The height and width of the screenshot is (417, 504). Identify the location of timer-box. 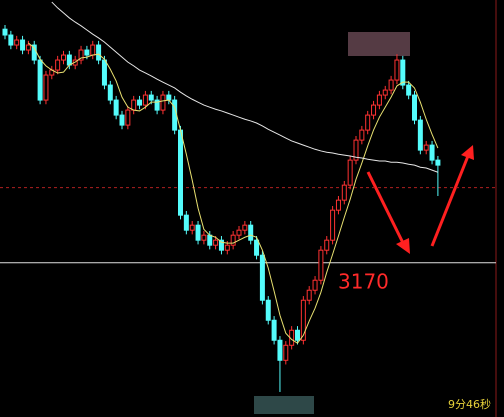
(470, 405).